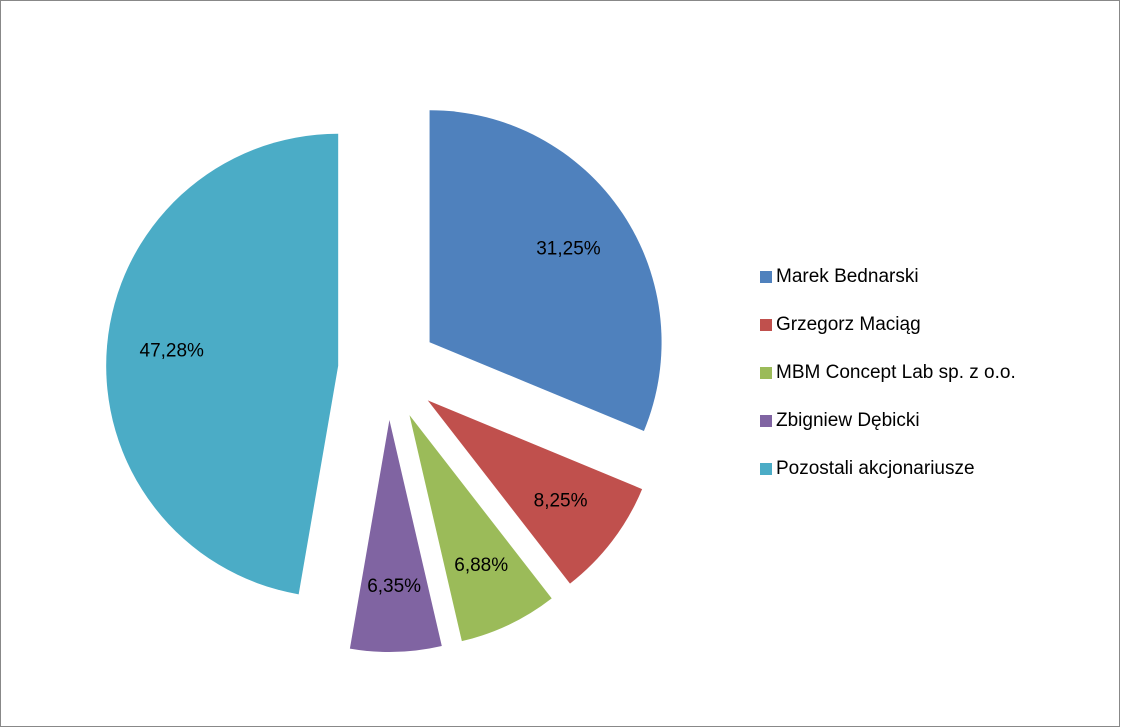 The height and width of the screenshot is (728, 1121). What do you see at coordinates (848, 324) in the screenshot?
I see `legend-label: Grzegorz Maciąg` at bounding box center [848, 324].